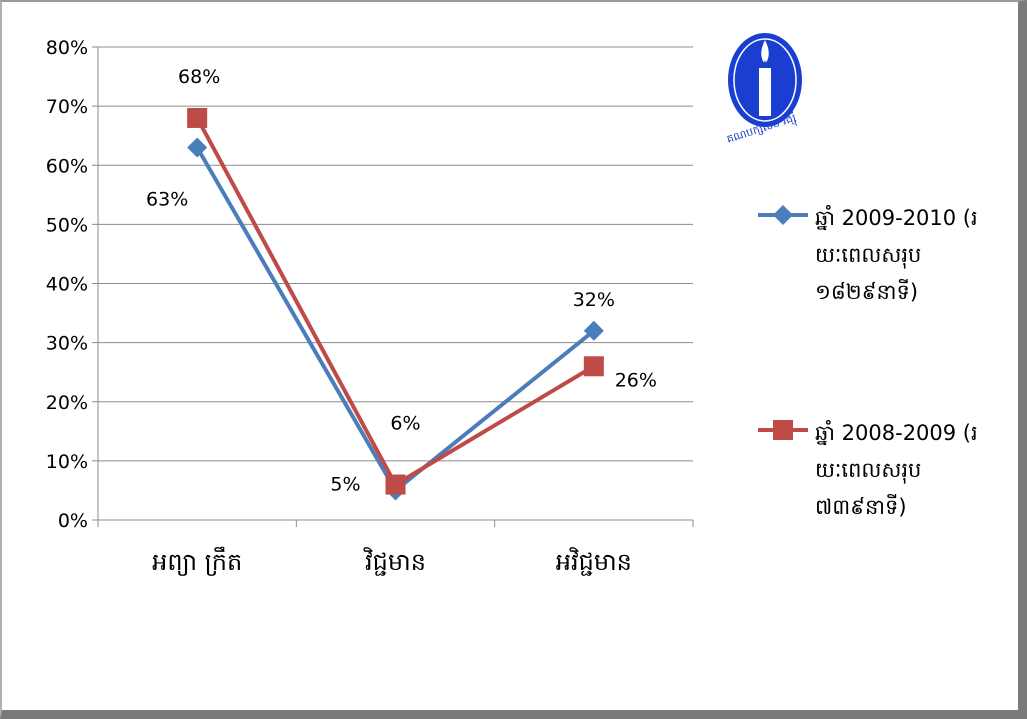 The height and width of the screenshot is (719, 1027). Describe the element at coordinates (197, 561) in the screenshot. I see `x-category-label: អព្យា ក្រឹត` at that location.